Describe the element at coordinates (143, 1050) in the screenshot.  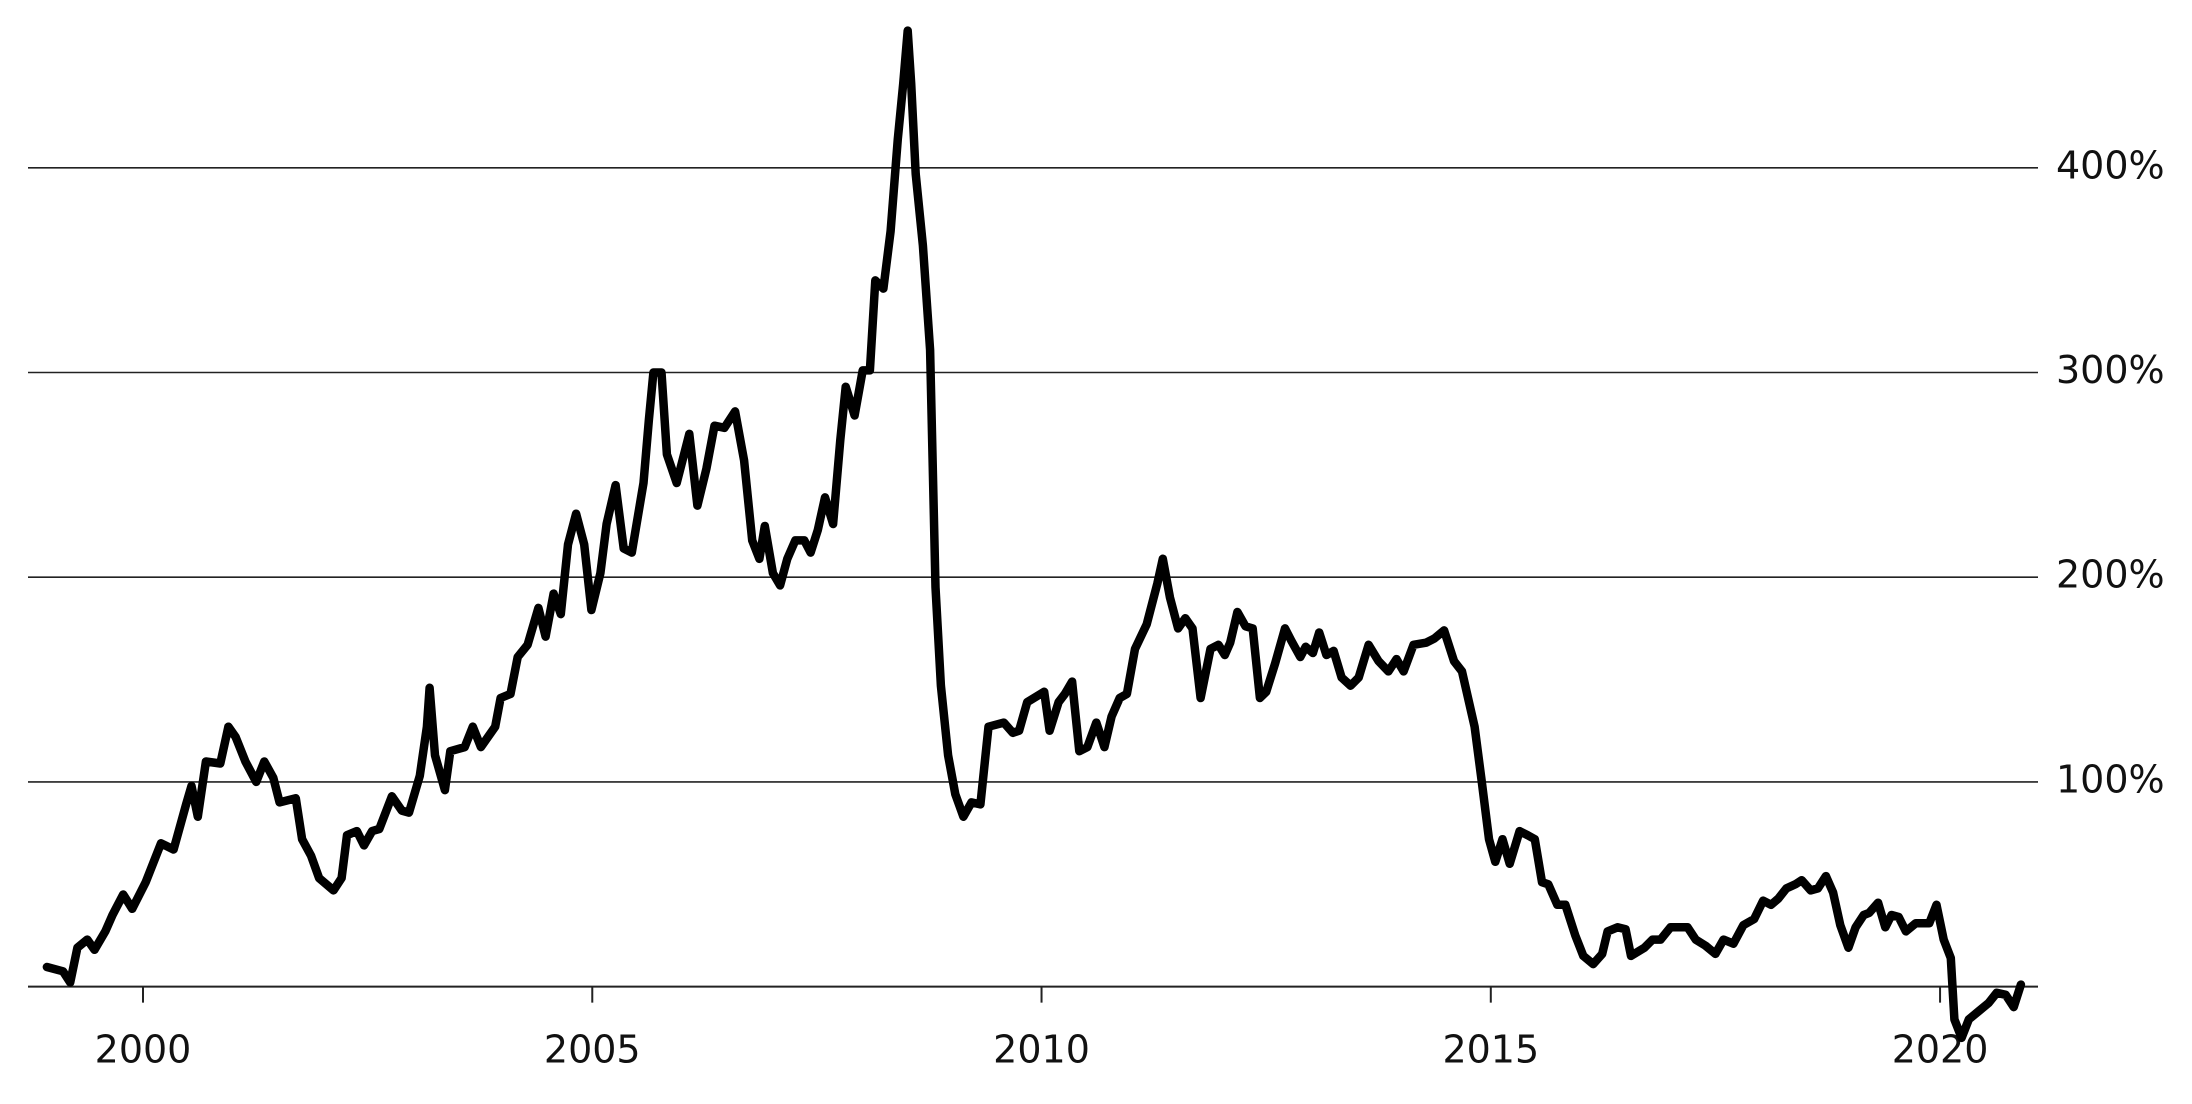
I see `x-tick-label: 2000` at that location.